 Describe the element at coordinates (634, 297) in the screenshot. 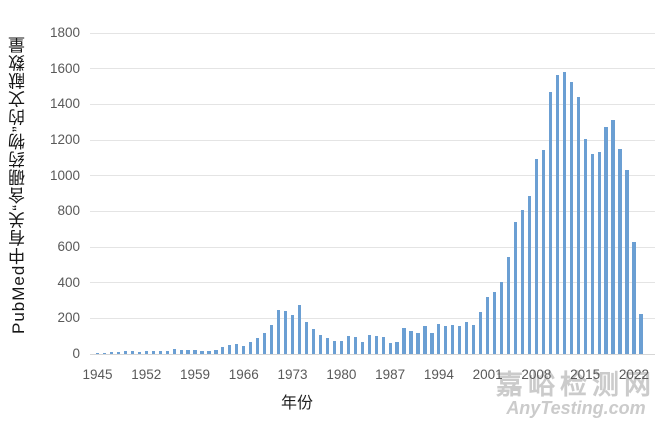

I see `bar-2022` at that location.